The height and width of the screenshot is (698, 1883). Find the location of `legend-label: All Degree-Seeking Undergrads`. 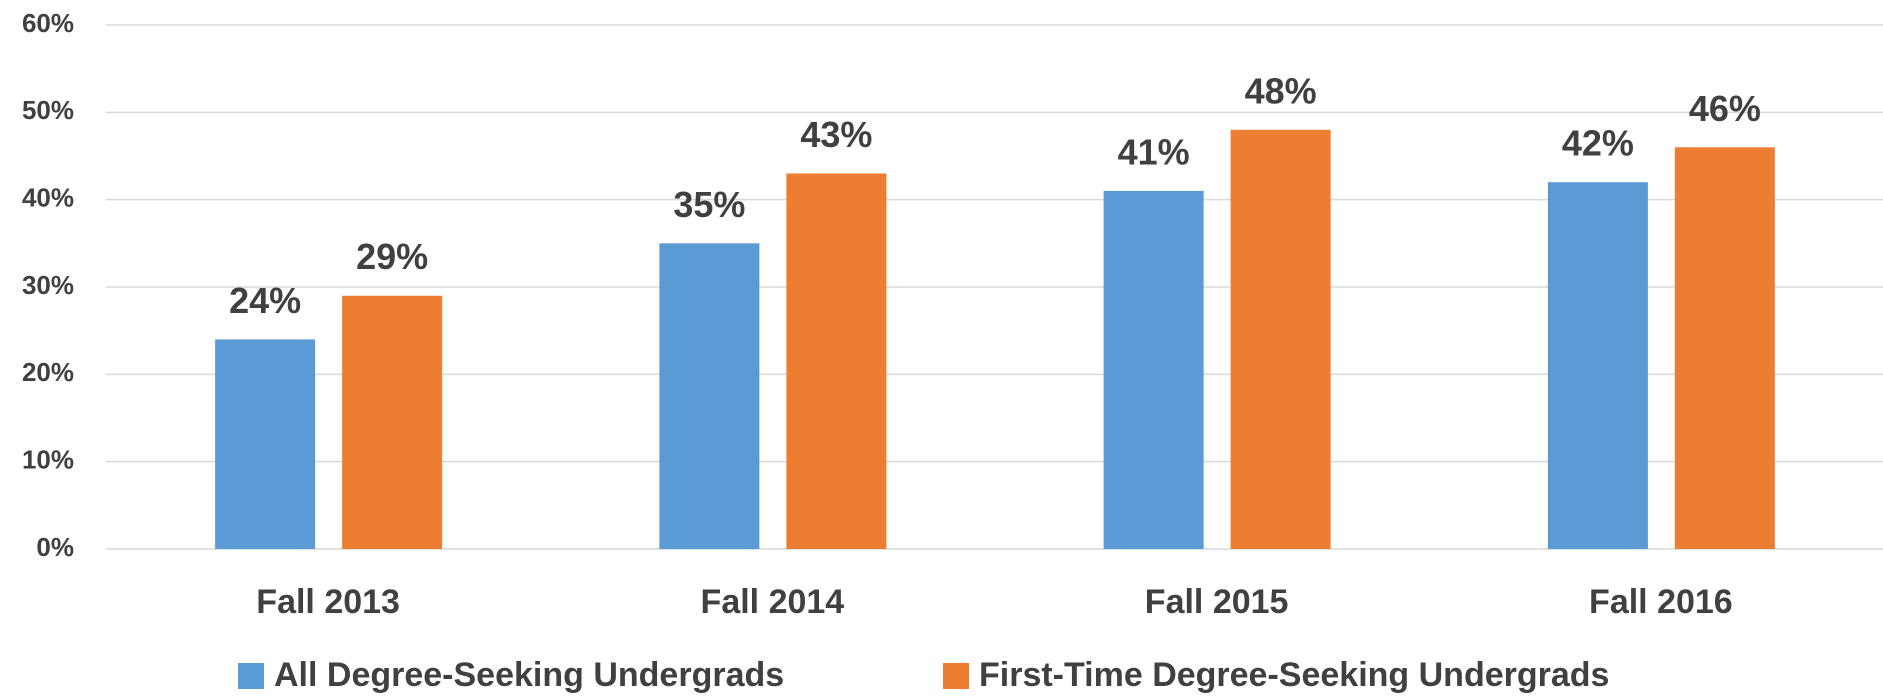

legend-label: All Degree-Seeking Undergrads is located at coordinates (529, 675).